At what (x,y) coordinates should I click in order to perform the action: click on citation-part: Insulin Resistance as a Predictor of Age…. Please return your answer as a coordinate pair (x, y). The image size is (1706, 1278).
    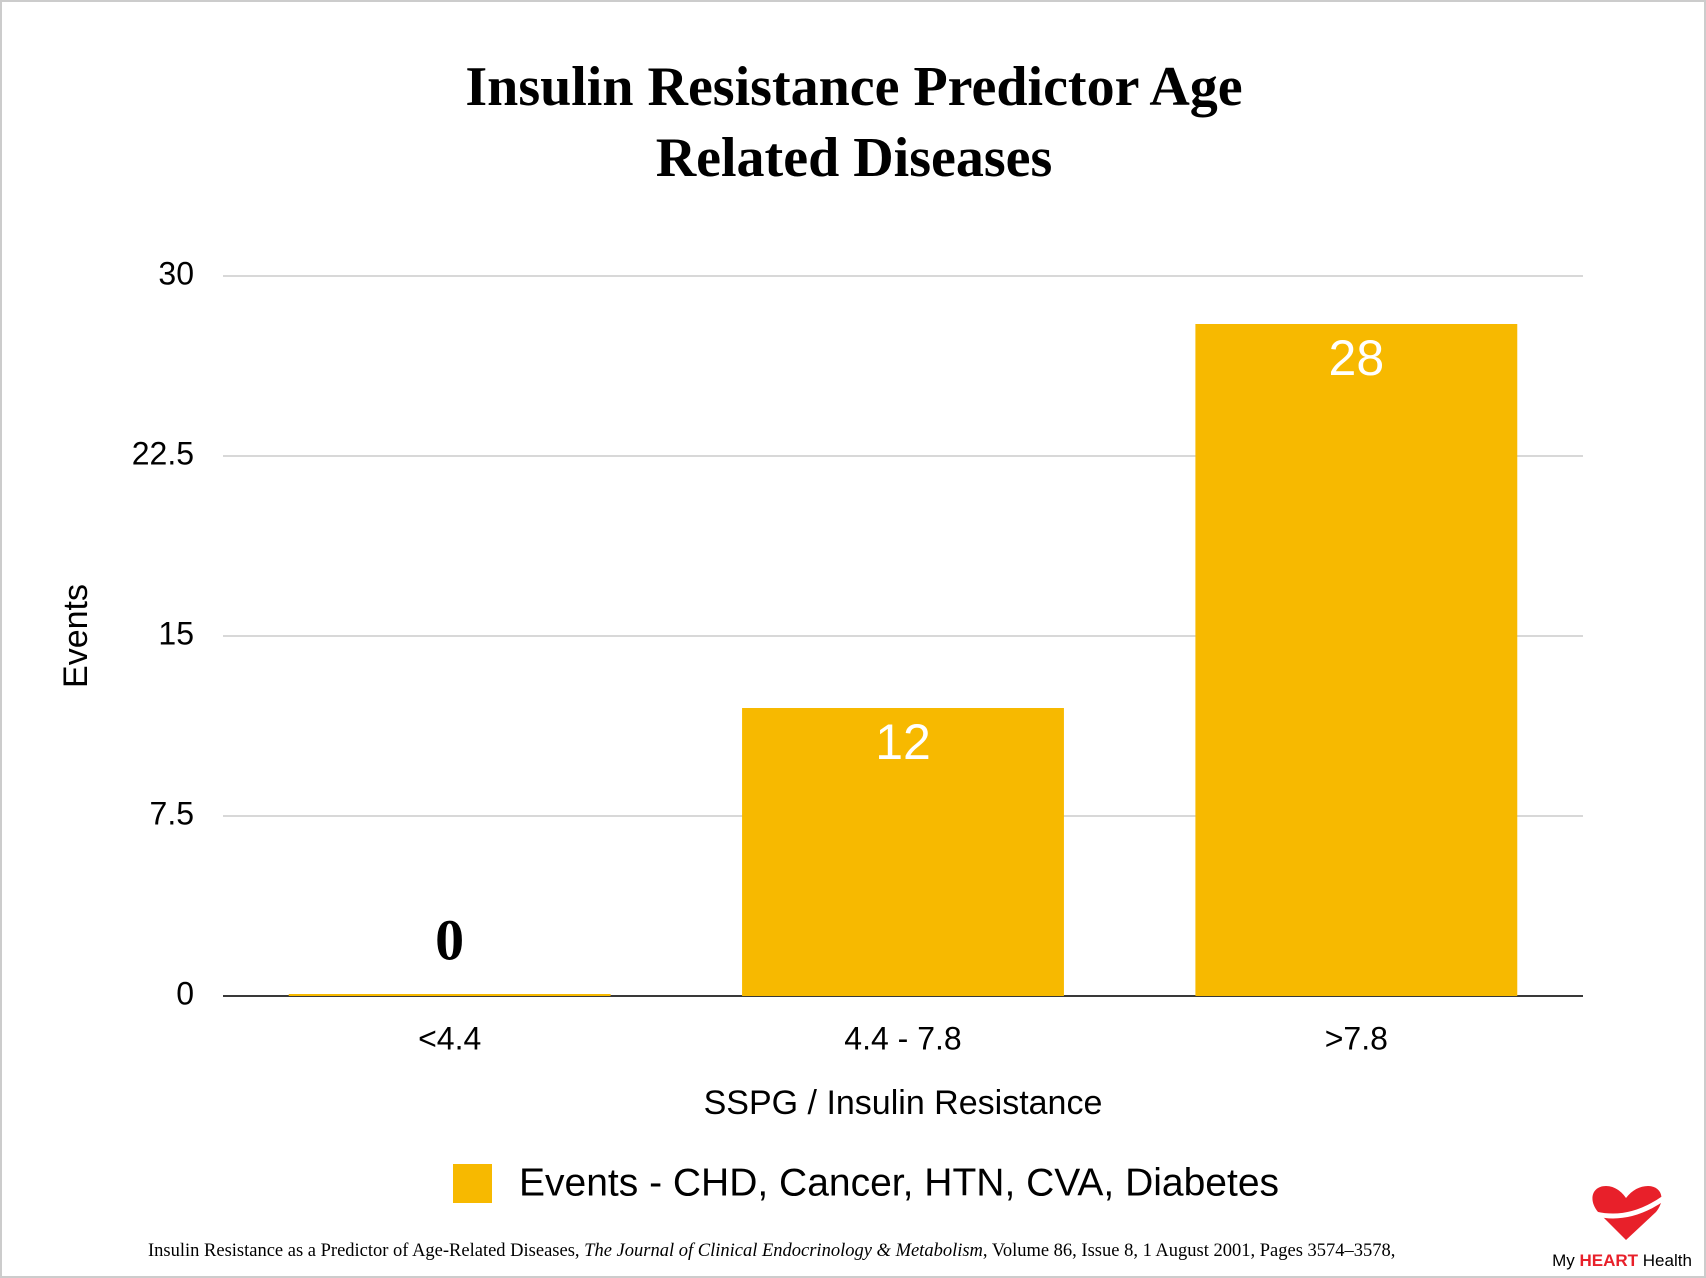
    Looking at the image, I should click on (366, 1251).